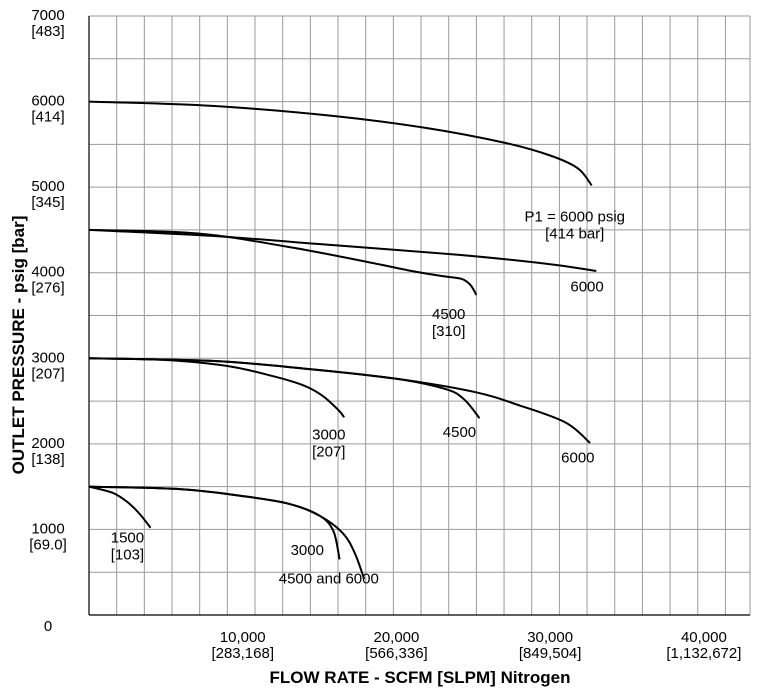  Describe the element at coordinates (704, 637) in the screenshot. I see `x-tick-label: 40,000` at that location.